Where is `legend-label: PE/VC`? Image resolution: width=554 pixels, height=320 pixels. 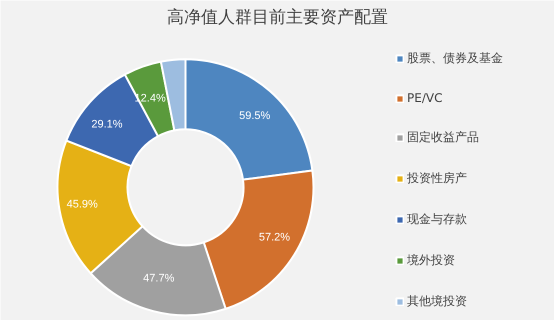
legend-label: PE/VC is located at coordinates (424, 98).